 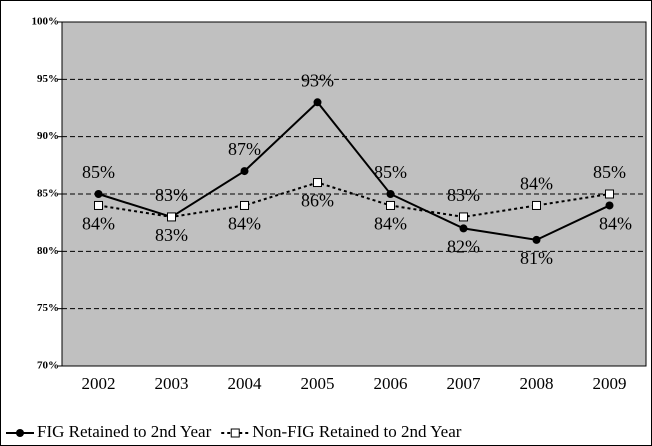 I want to click on data-label: 93%, so click(x=317, y=80).